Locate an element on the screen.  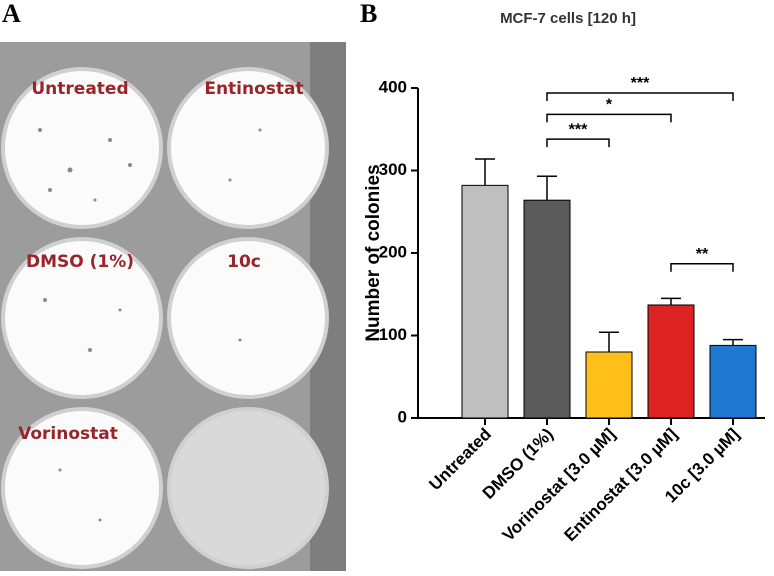
well-label: DMSO (1%) is located at coordinates (80, 262).